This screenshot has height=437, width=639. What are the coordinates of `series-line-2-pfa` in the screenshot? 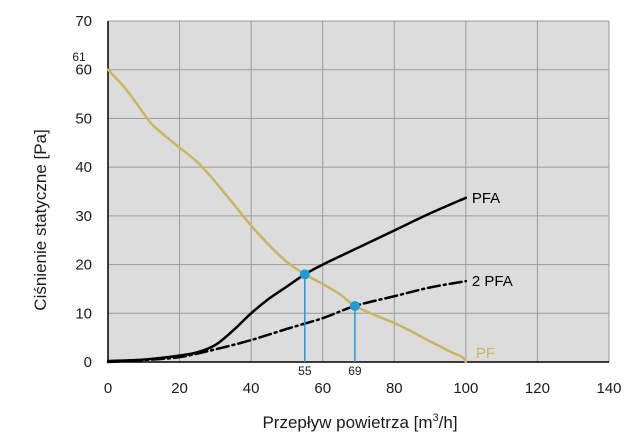 It's located at (287, 321).